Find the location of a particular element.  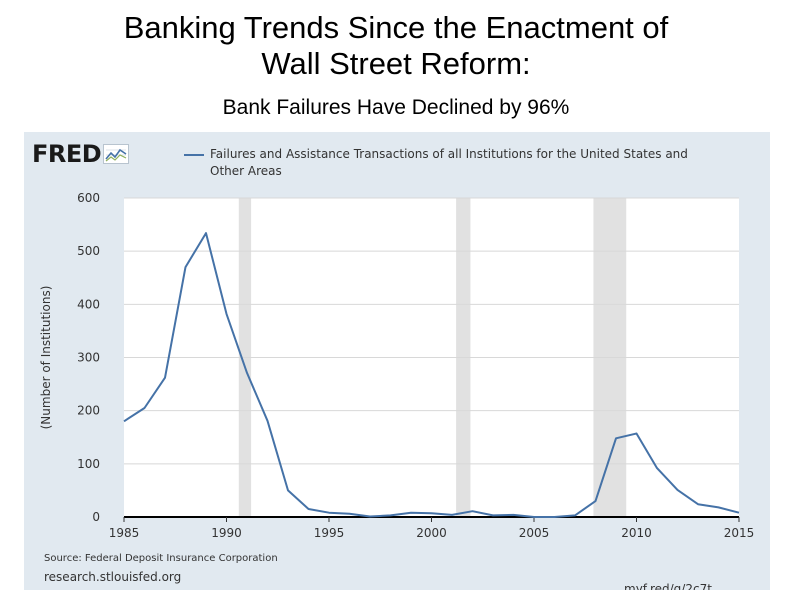

y-tick-label-300: 300 is located at coordinates (88, 358).